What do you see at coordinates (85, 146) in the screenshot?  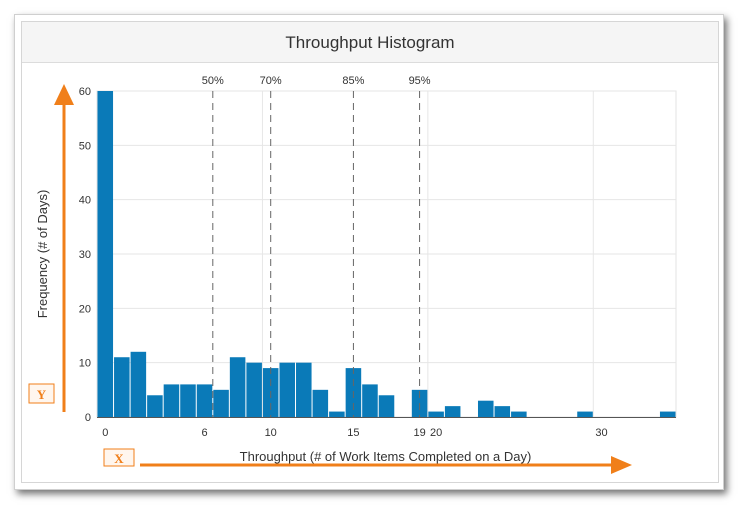 I see `y-tick-label: 50` at bounding box center [85, 146].